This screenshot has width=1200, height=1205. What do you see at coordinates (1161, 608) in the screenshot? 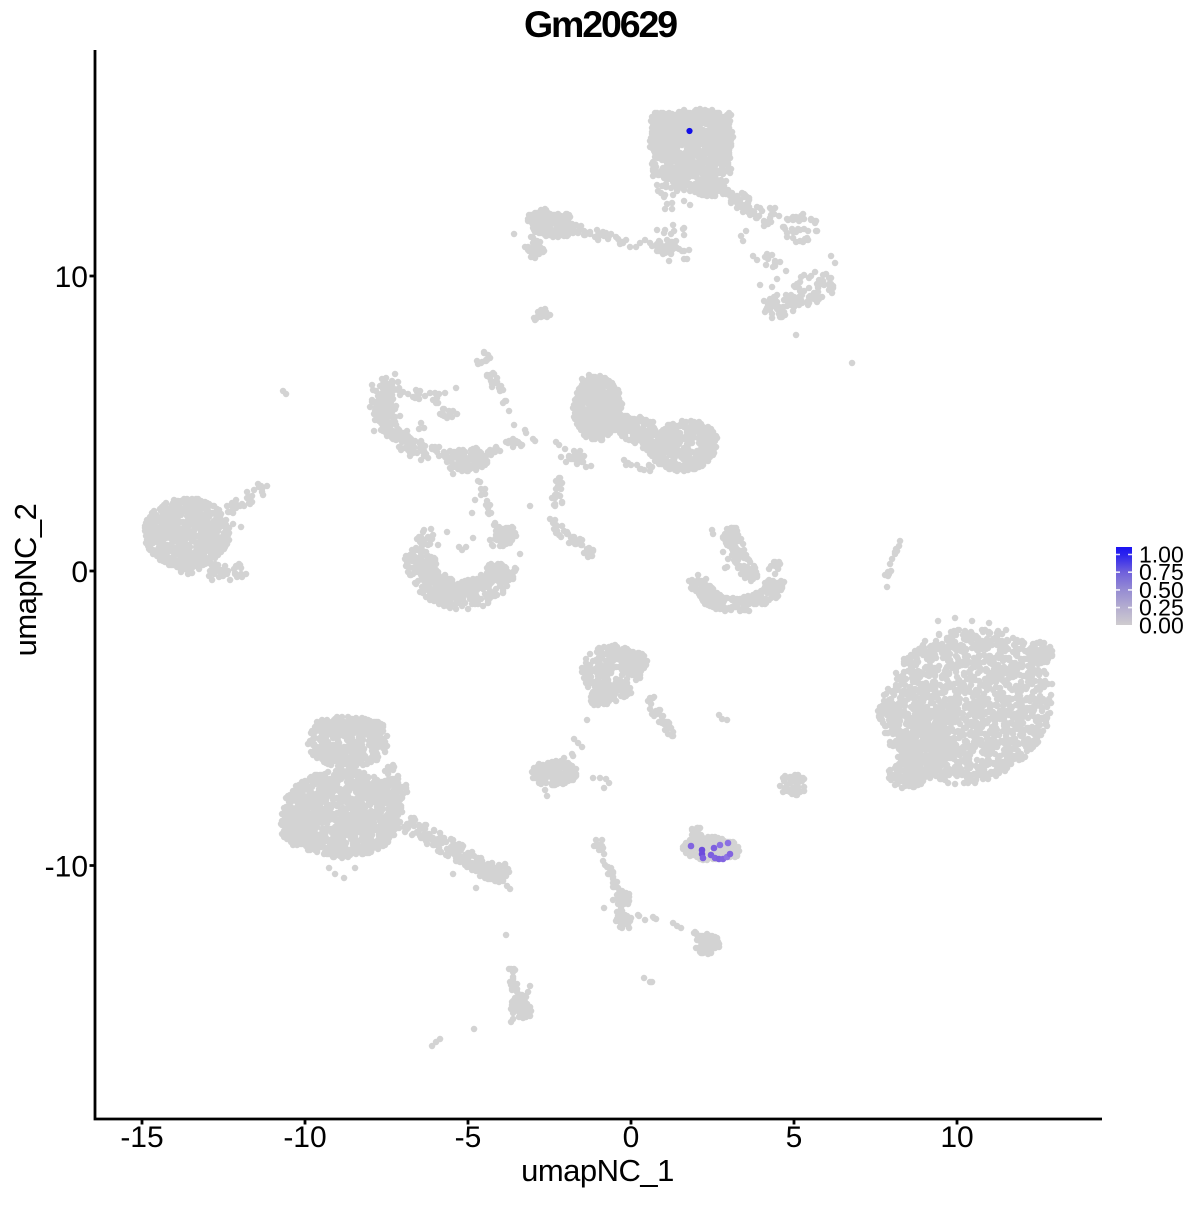
I see `svg-text: 0.25` at bounding box center [1161, 608].